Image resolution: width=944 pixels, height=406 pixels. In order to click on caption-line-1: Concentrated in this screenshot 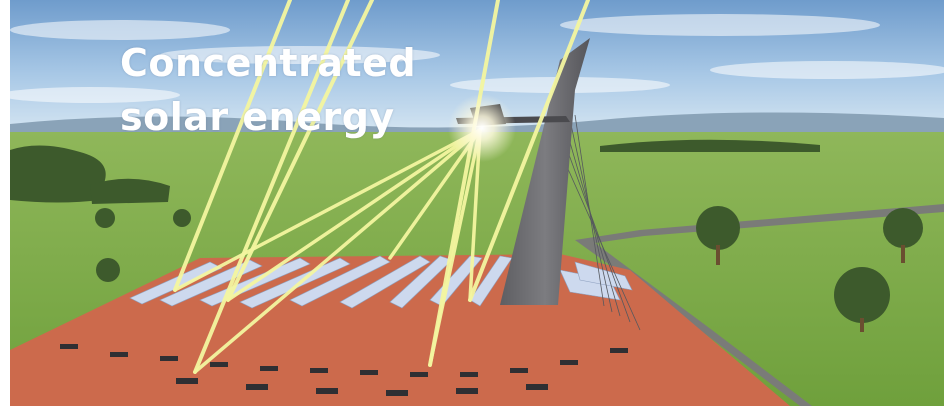, I will do `click(268, 63)`.